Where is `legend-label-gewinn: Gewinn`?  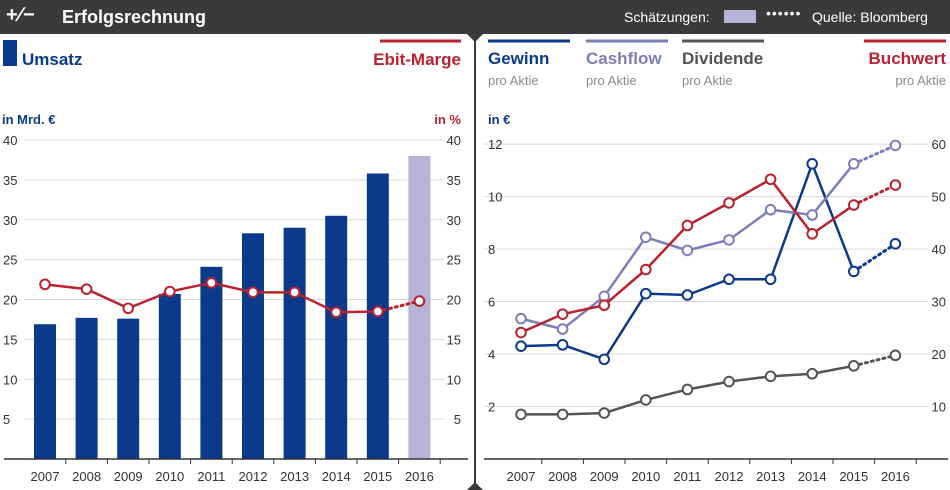
legend-label-gewinn: Gewinn is located at coordinates (518, 58).